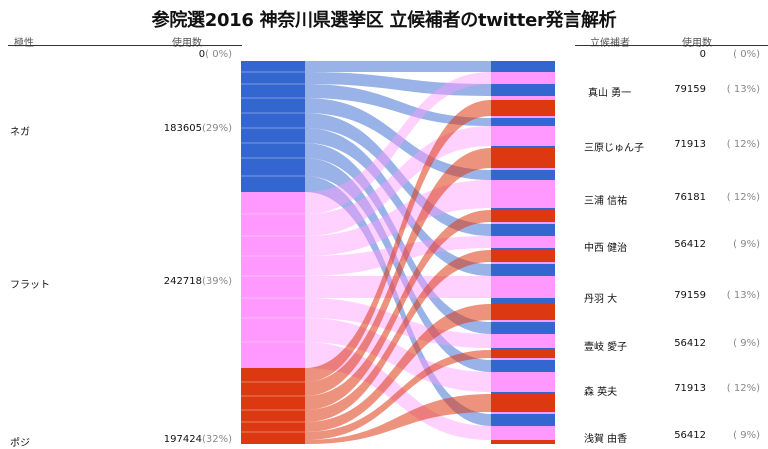 The image size is (768, 449). I want to click on left-header-rule, so click(125, 45).